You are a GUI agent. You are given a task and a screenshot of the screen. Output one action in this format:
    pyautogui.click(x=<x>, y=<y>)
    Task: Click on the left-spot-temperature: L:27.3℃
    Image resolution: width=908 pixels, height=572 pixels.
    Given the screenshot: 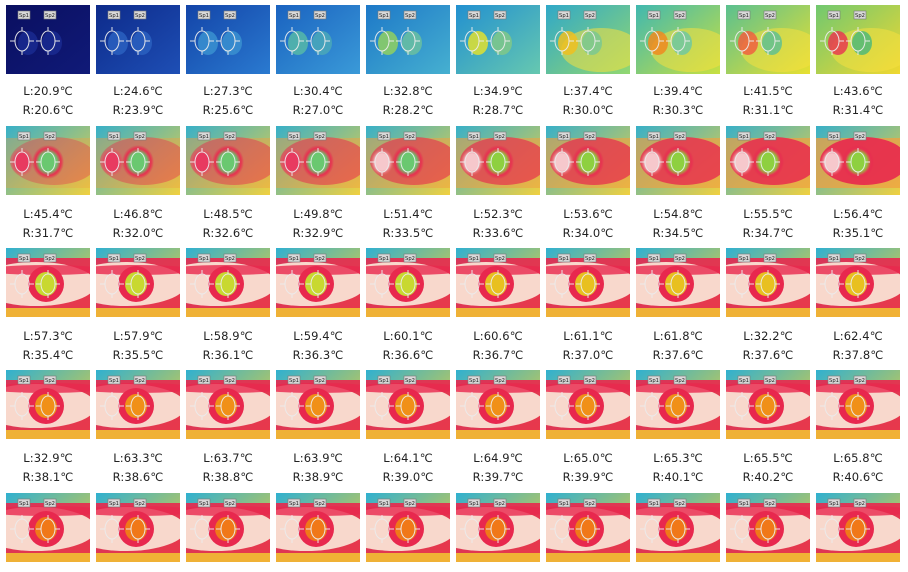 What is the action you would take?
    pyautogui.click(x=228, y=91)
    